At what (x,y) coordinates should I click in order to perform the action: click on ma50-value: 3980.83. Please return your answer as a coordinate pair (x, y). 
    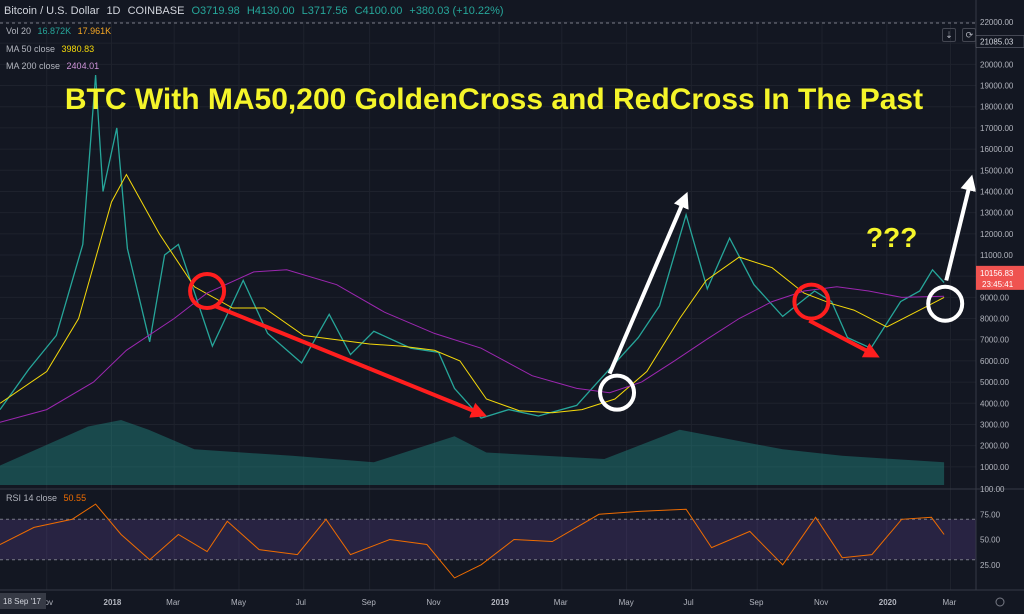
    Looking at the image, I should click on (78, 49).